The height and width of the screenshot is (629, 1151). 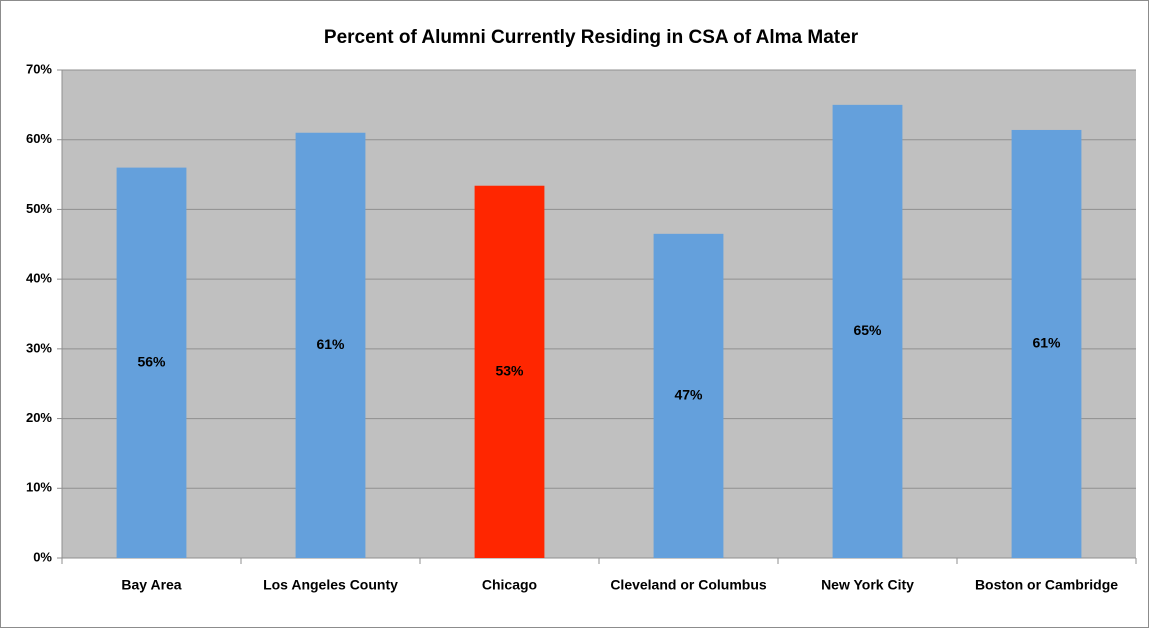 I want to click on y-tick-label: 70%, so click(x=39, y=68).